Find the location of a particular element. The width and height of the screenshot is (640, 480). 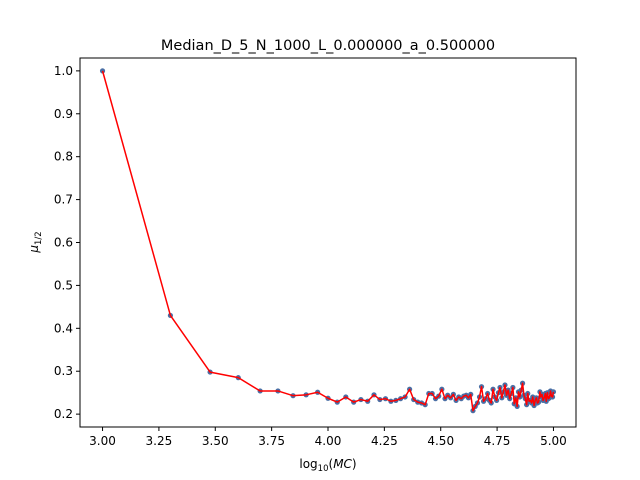

x-tick-label: 3.50 is located at coordinates (215, 441).